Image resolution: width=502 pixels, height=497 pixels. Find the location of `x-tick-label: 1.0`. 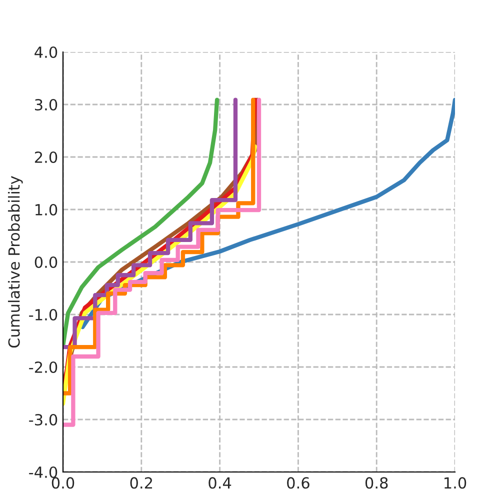

x-tick-label: 1.0 is located at coordinates (455, 483).